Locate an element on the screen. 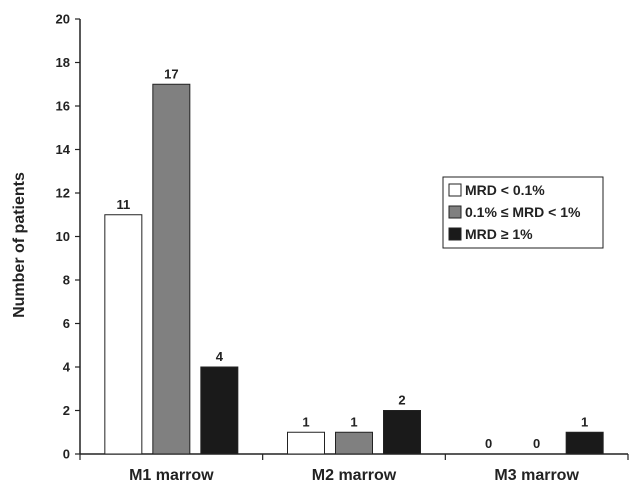  y-tick-label: 20 is located at coordinates (63, 19).